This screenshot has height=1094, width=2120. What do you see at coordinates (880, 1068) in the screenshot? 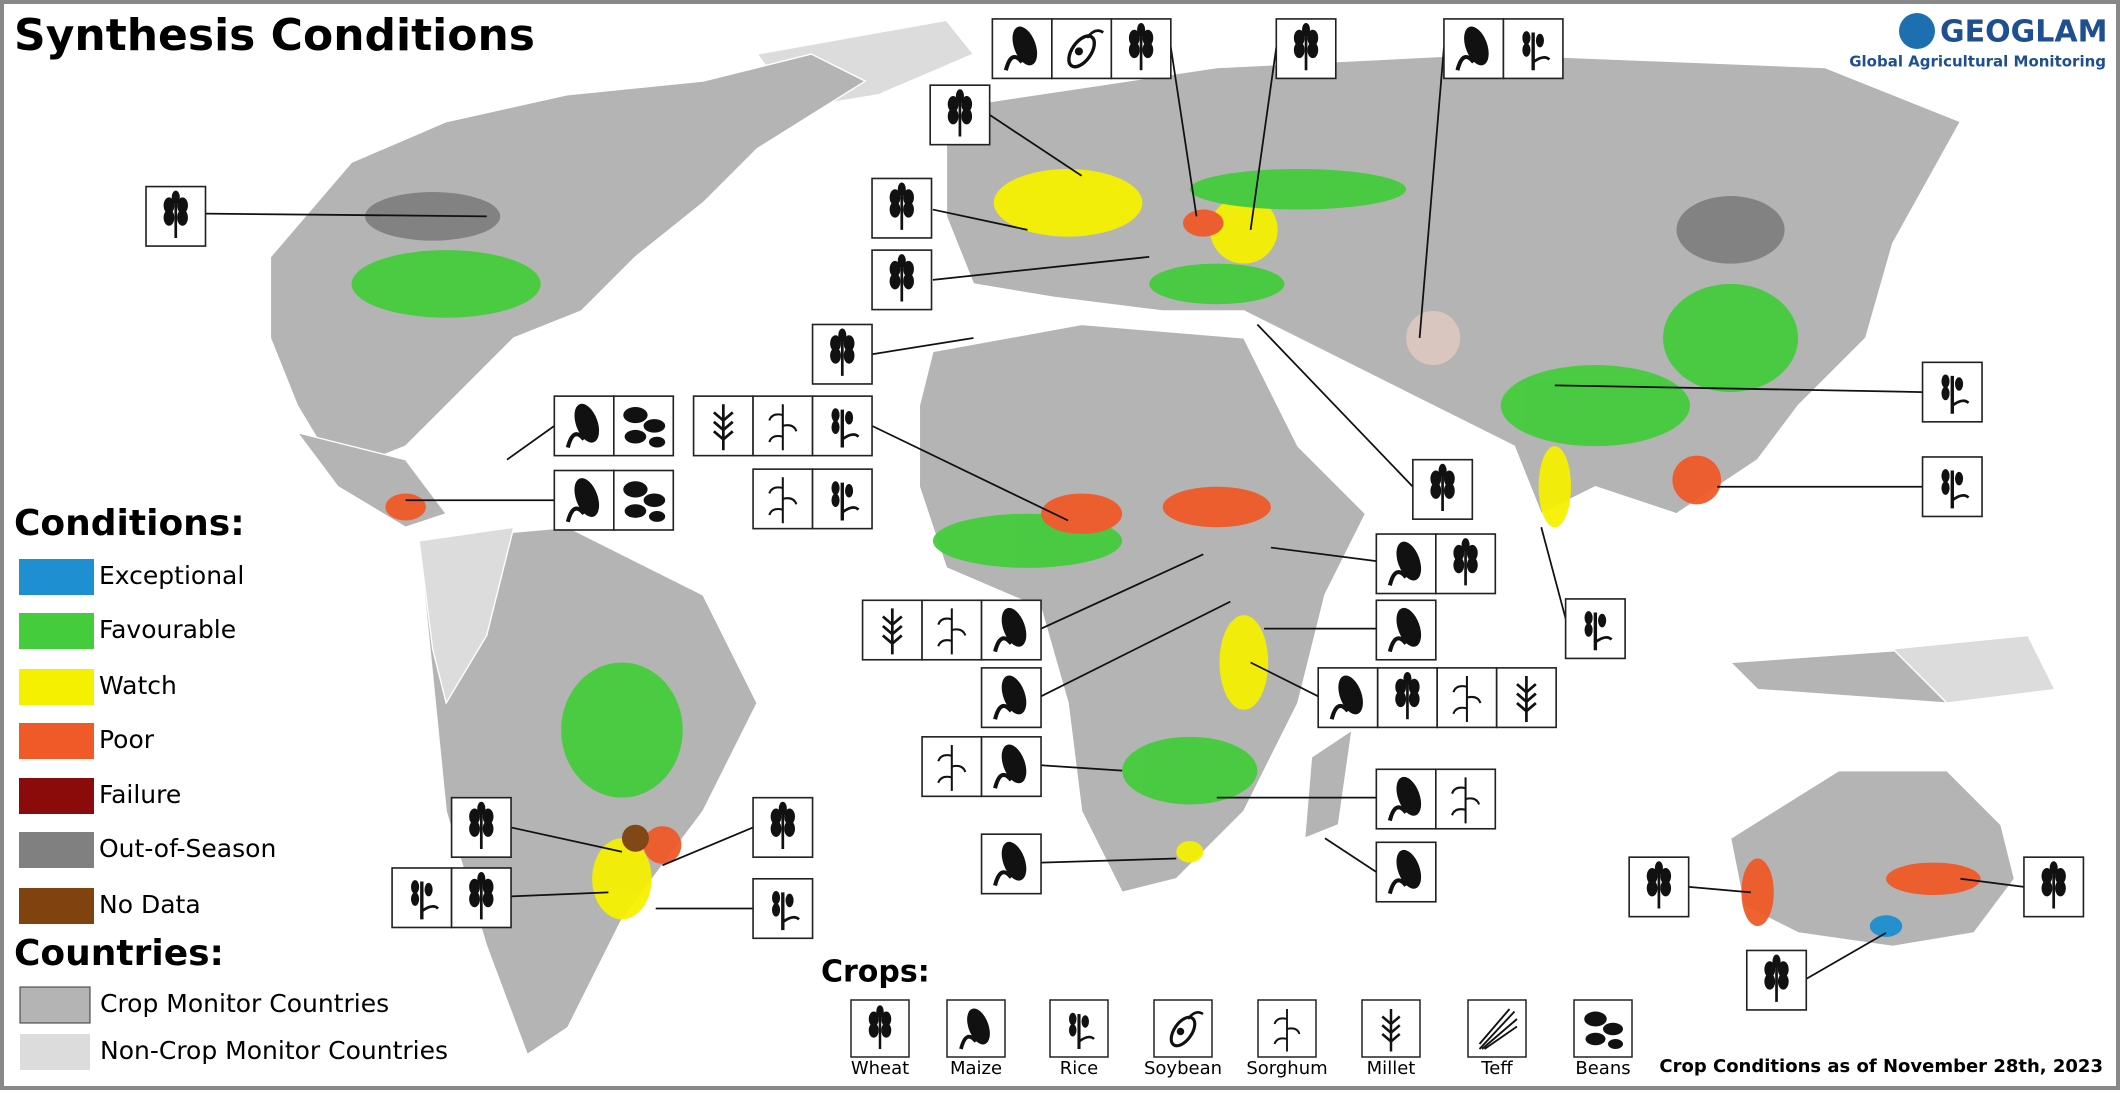
I see `crop-label: Wheat` at bounding box center [880, 1068].